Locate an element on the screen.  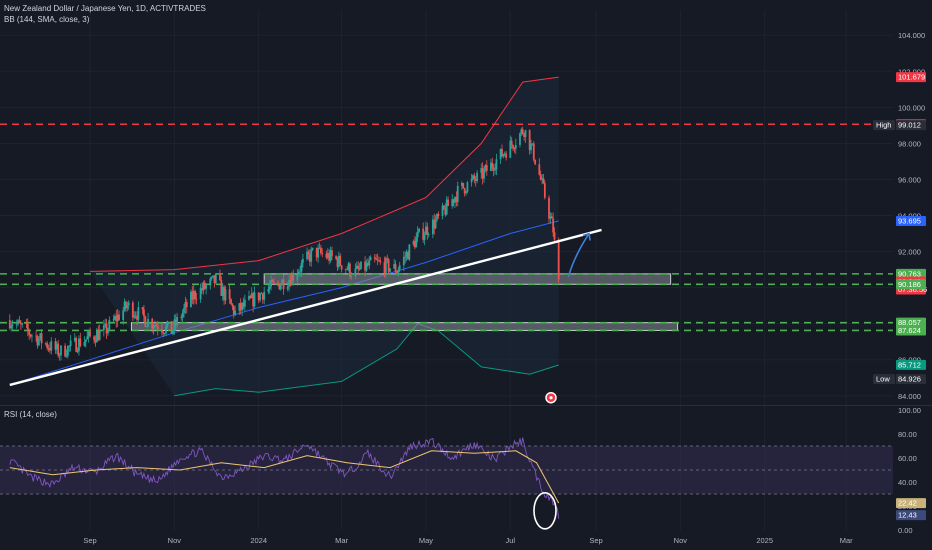
rsi-value-tag is located at coordinates (911, 515).